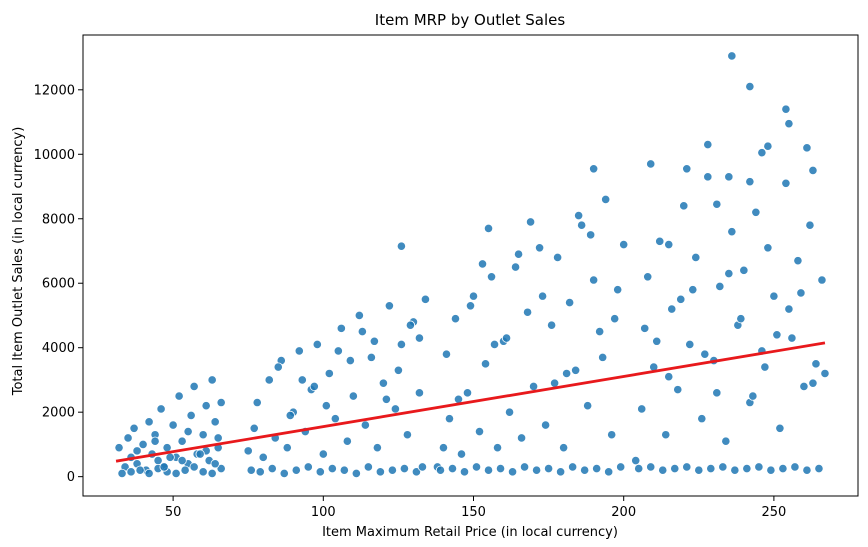  I want to click on y-tick-label: 12000, so click(54, 90).